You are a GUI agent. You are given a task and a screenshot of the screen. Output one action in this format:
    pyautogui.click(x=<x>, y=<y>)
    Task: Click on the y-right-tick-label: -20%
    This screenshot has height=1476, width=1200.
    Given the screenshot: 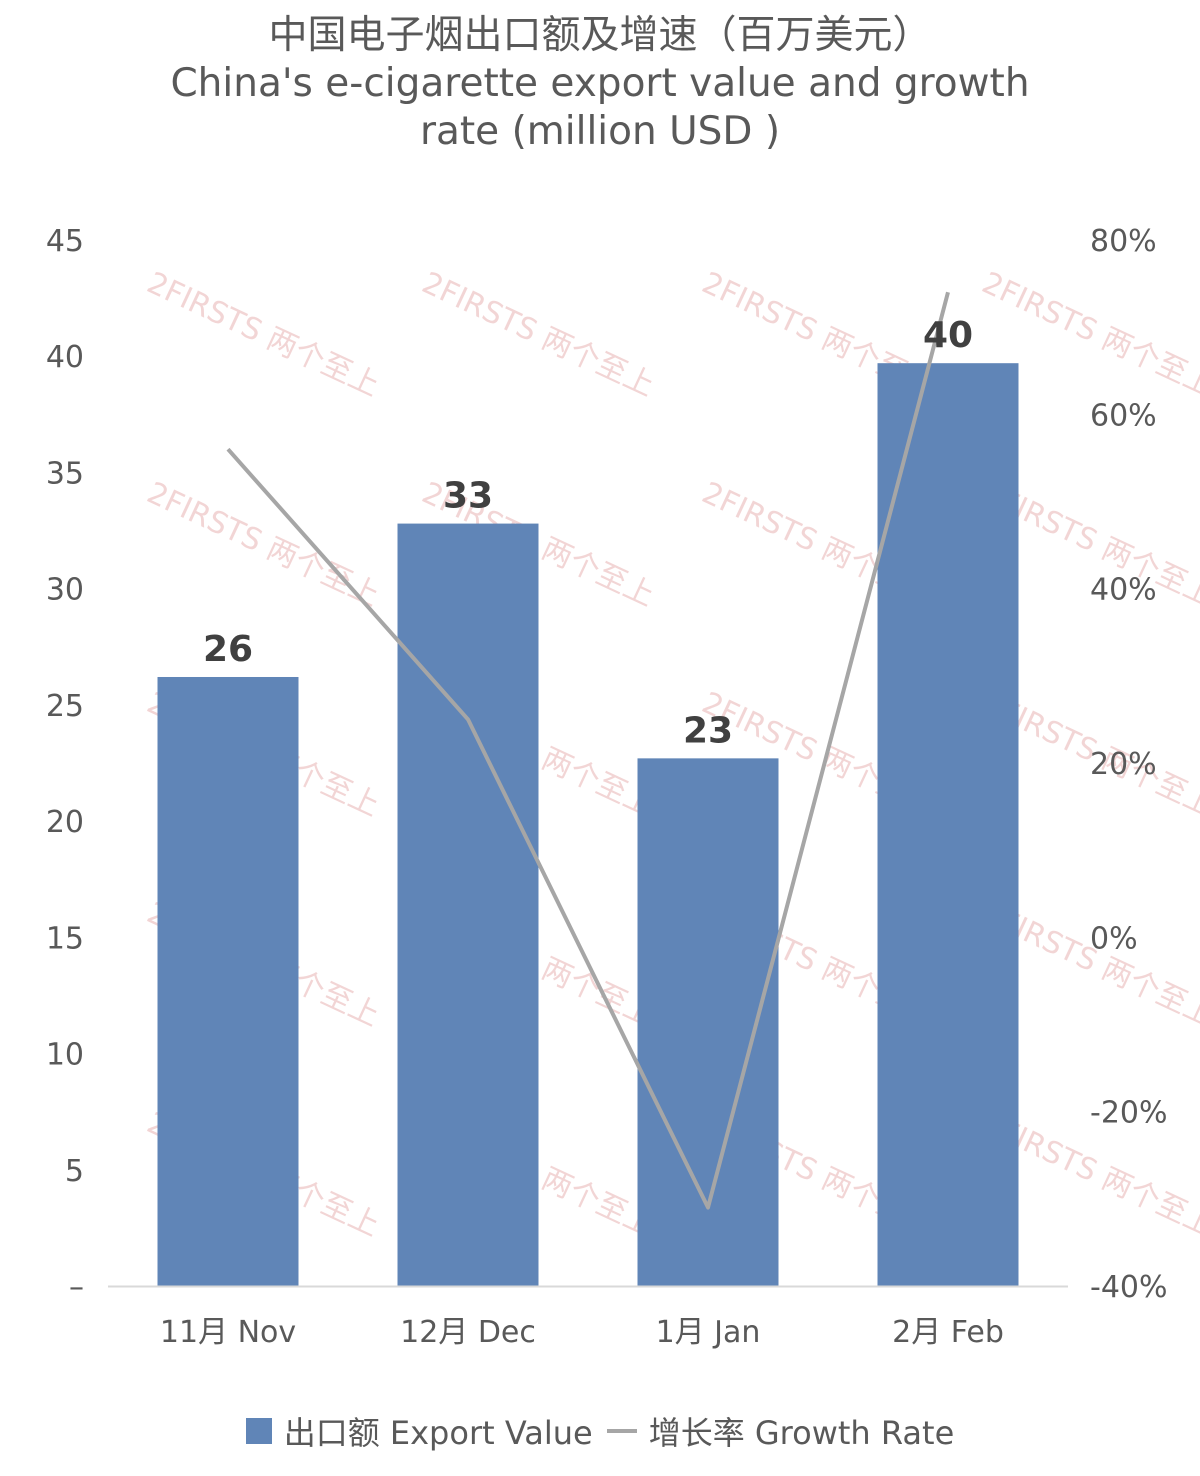 What is the action you would take?
    pyautogui.click(x=1129, y=1113)
    